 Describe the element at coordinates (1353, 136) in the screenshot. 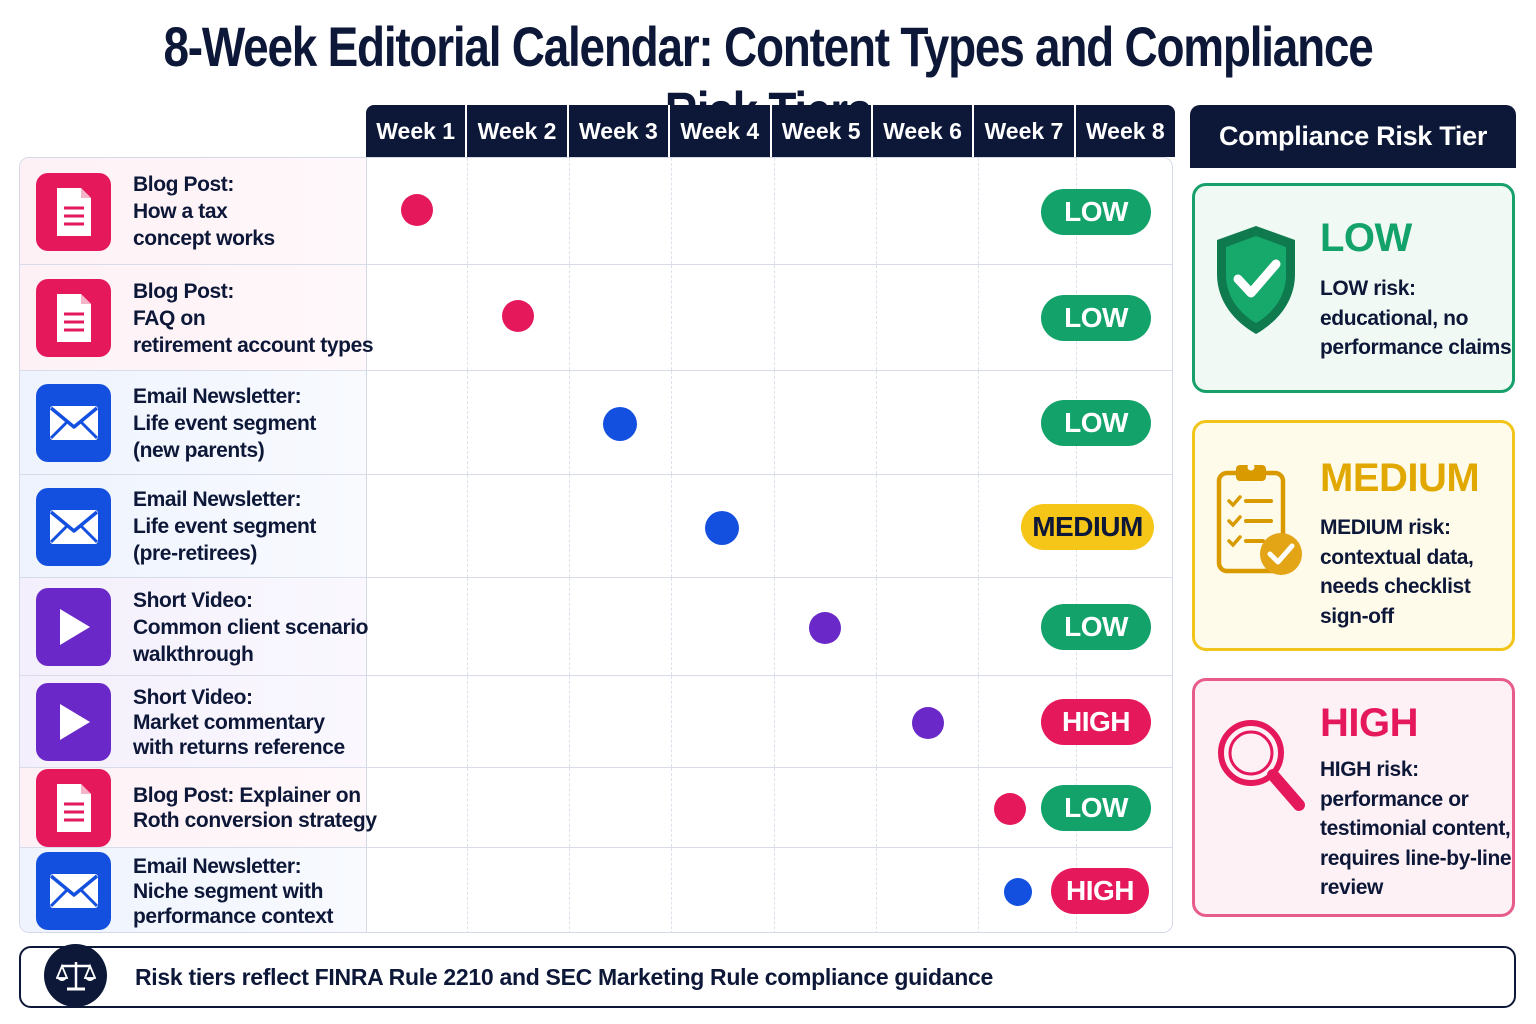

I see `legend-heading: Compliance Risk Tier` at that location.